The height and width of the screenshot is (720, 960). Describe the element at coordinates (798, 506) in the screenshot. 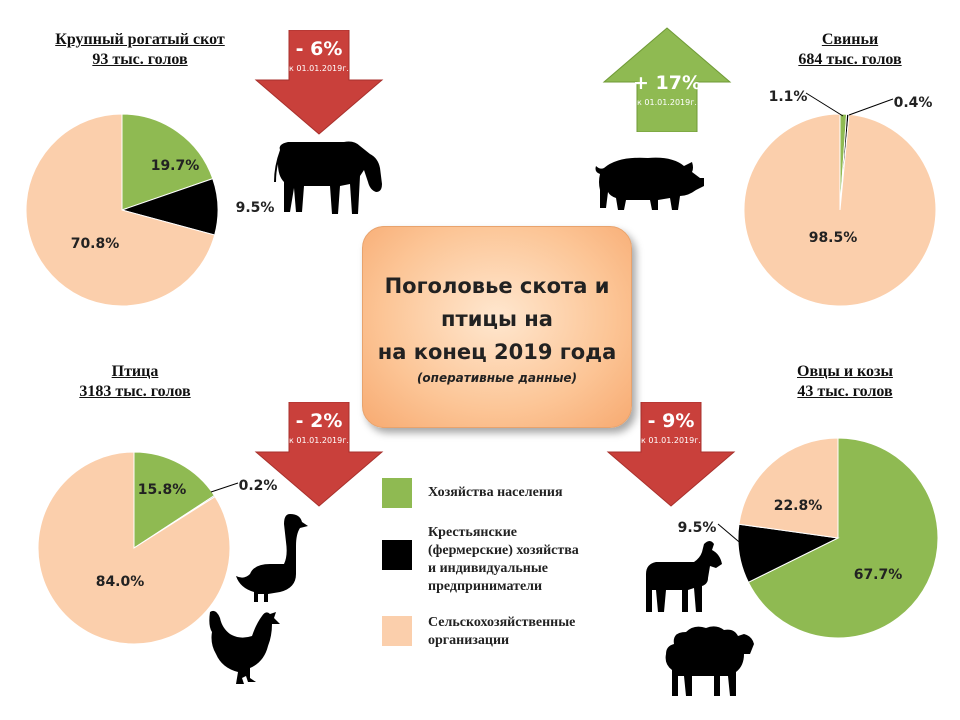

I see `sheep-goats-label-agri_orgs: 22.8%` at that location.